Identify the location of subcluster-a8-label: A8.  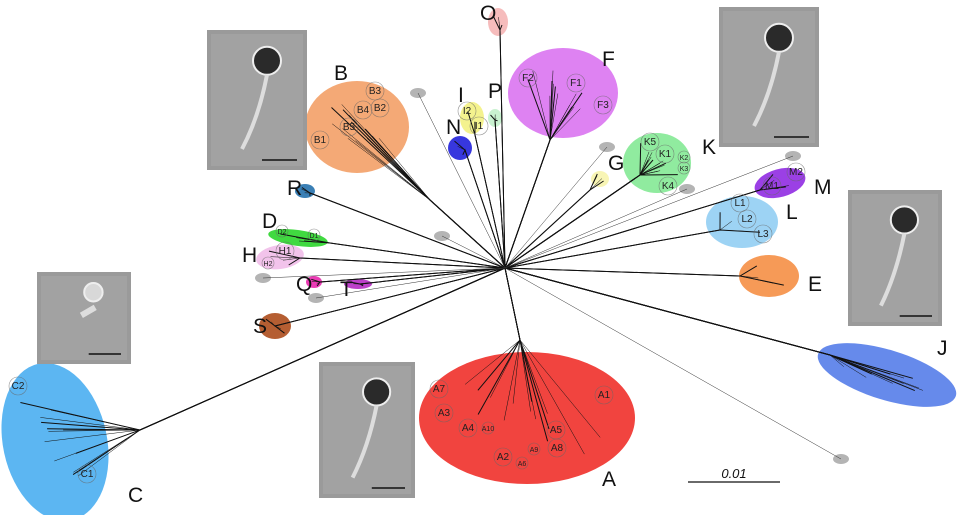
(557, 448).